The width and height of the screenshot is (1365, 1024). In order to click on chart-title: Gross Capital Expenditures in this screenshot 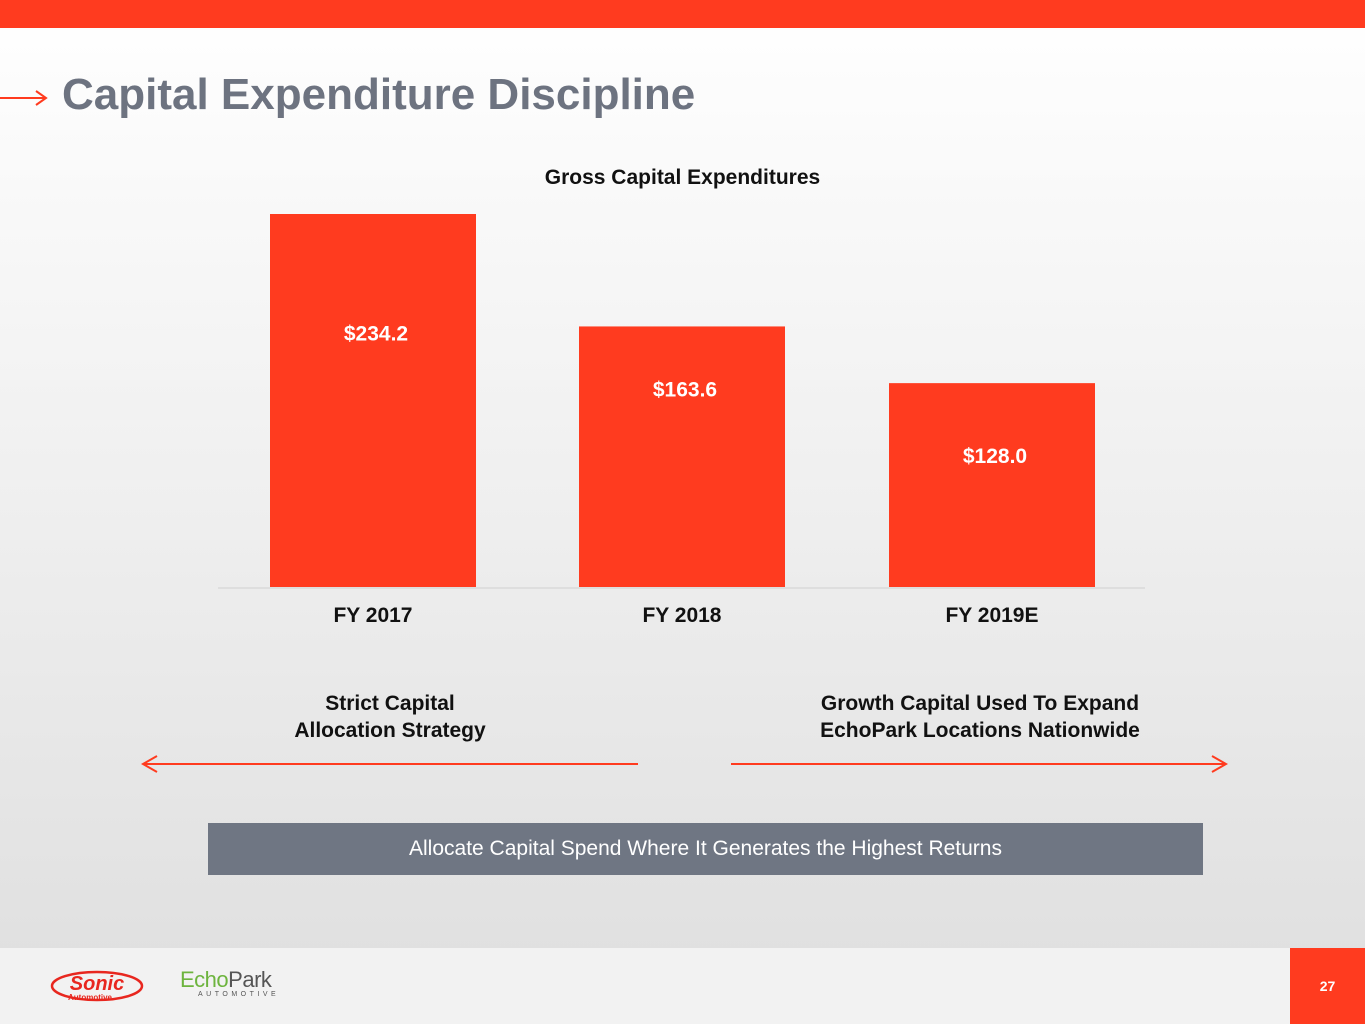, I will do `click(682, 177)`.